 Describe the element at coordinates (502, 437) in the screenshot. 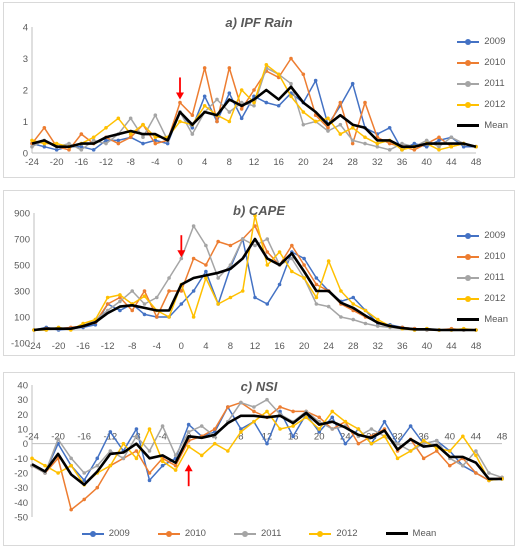

I see `x-tick-label: 48` at that location.